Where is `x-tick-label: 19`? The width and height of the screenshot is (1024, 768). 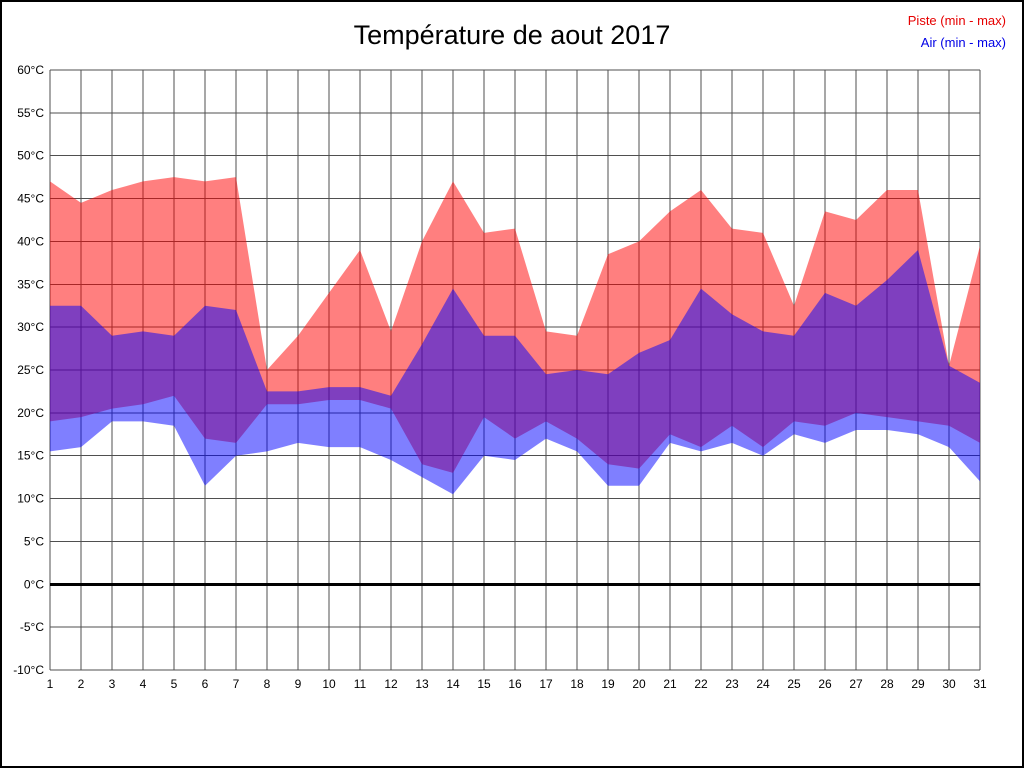
x-tick-label: 19 is located at coordinates (608, 684).